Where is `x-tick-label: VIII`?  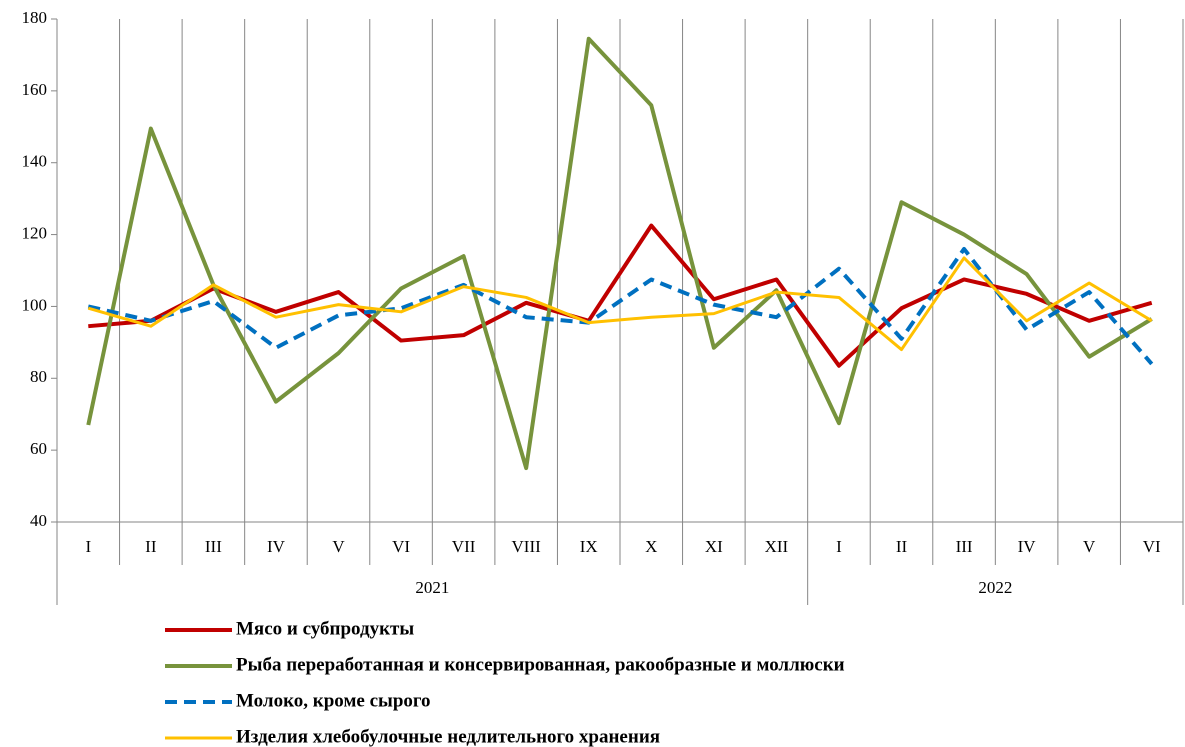
x-tick-label: VIII is located at coordinates (527, 546).